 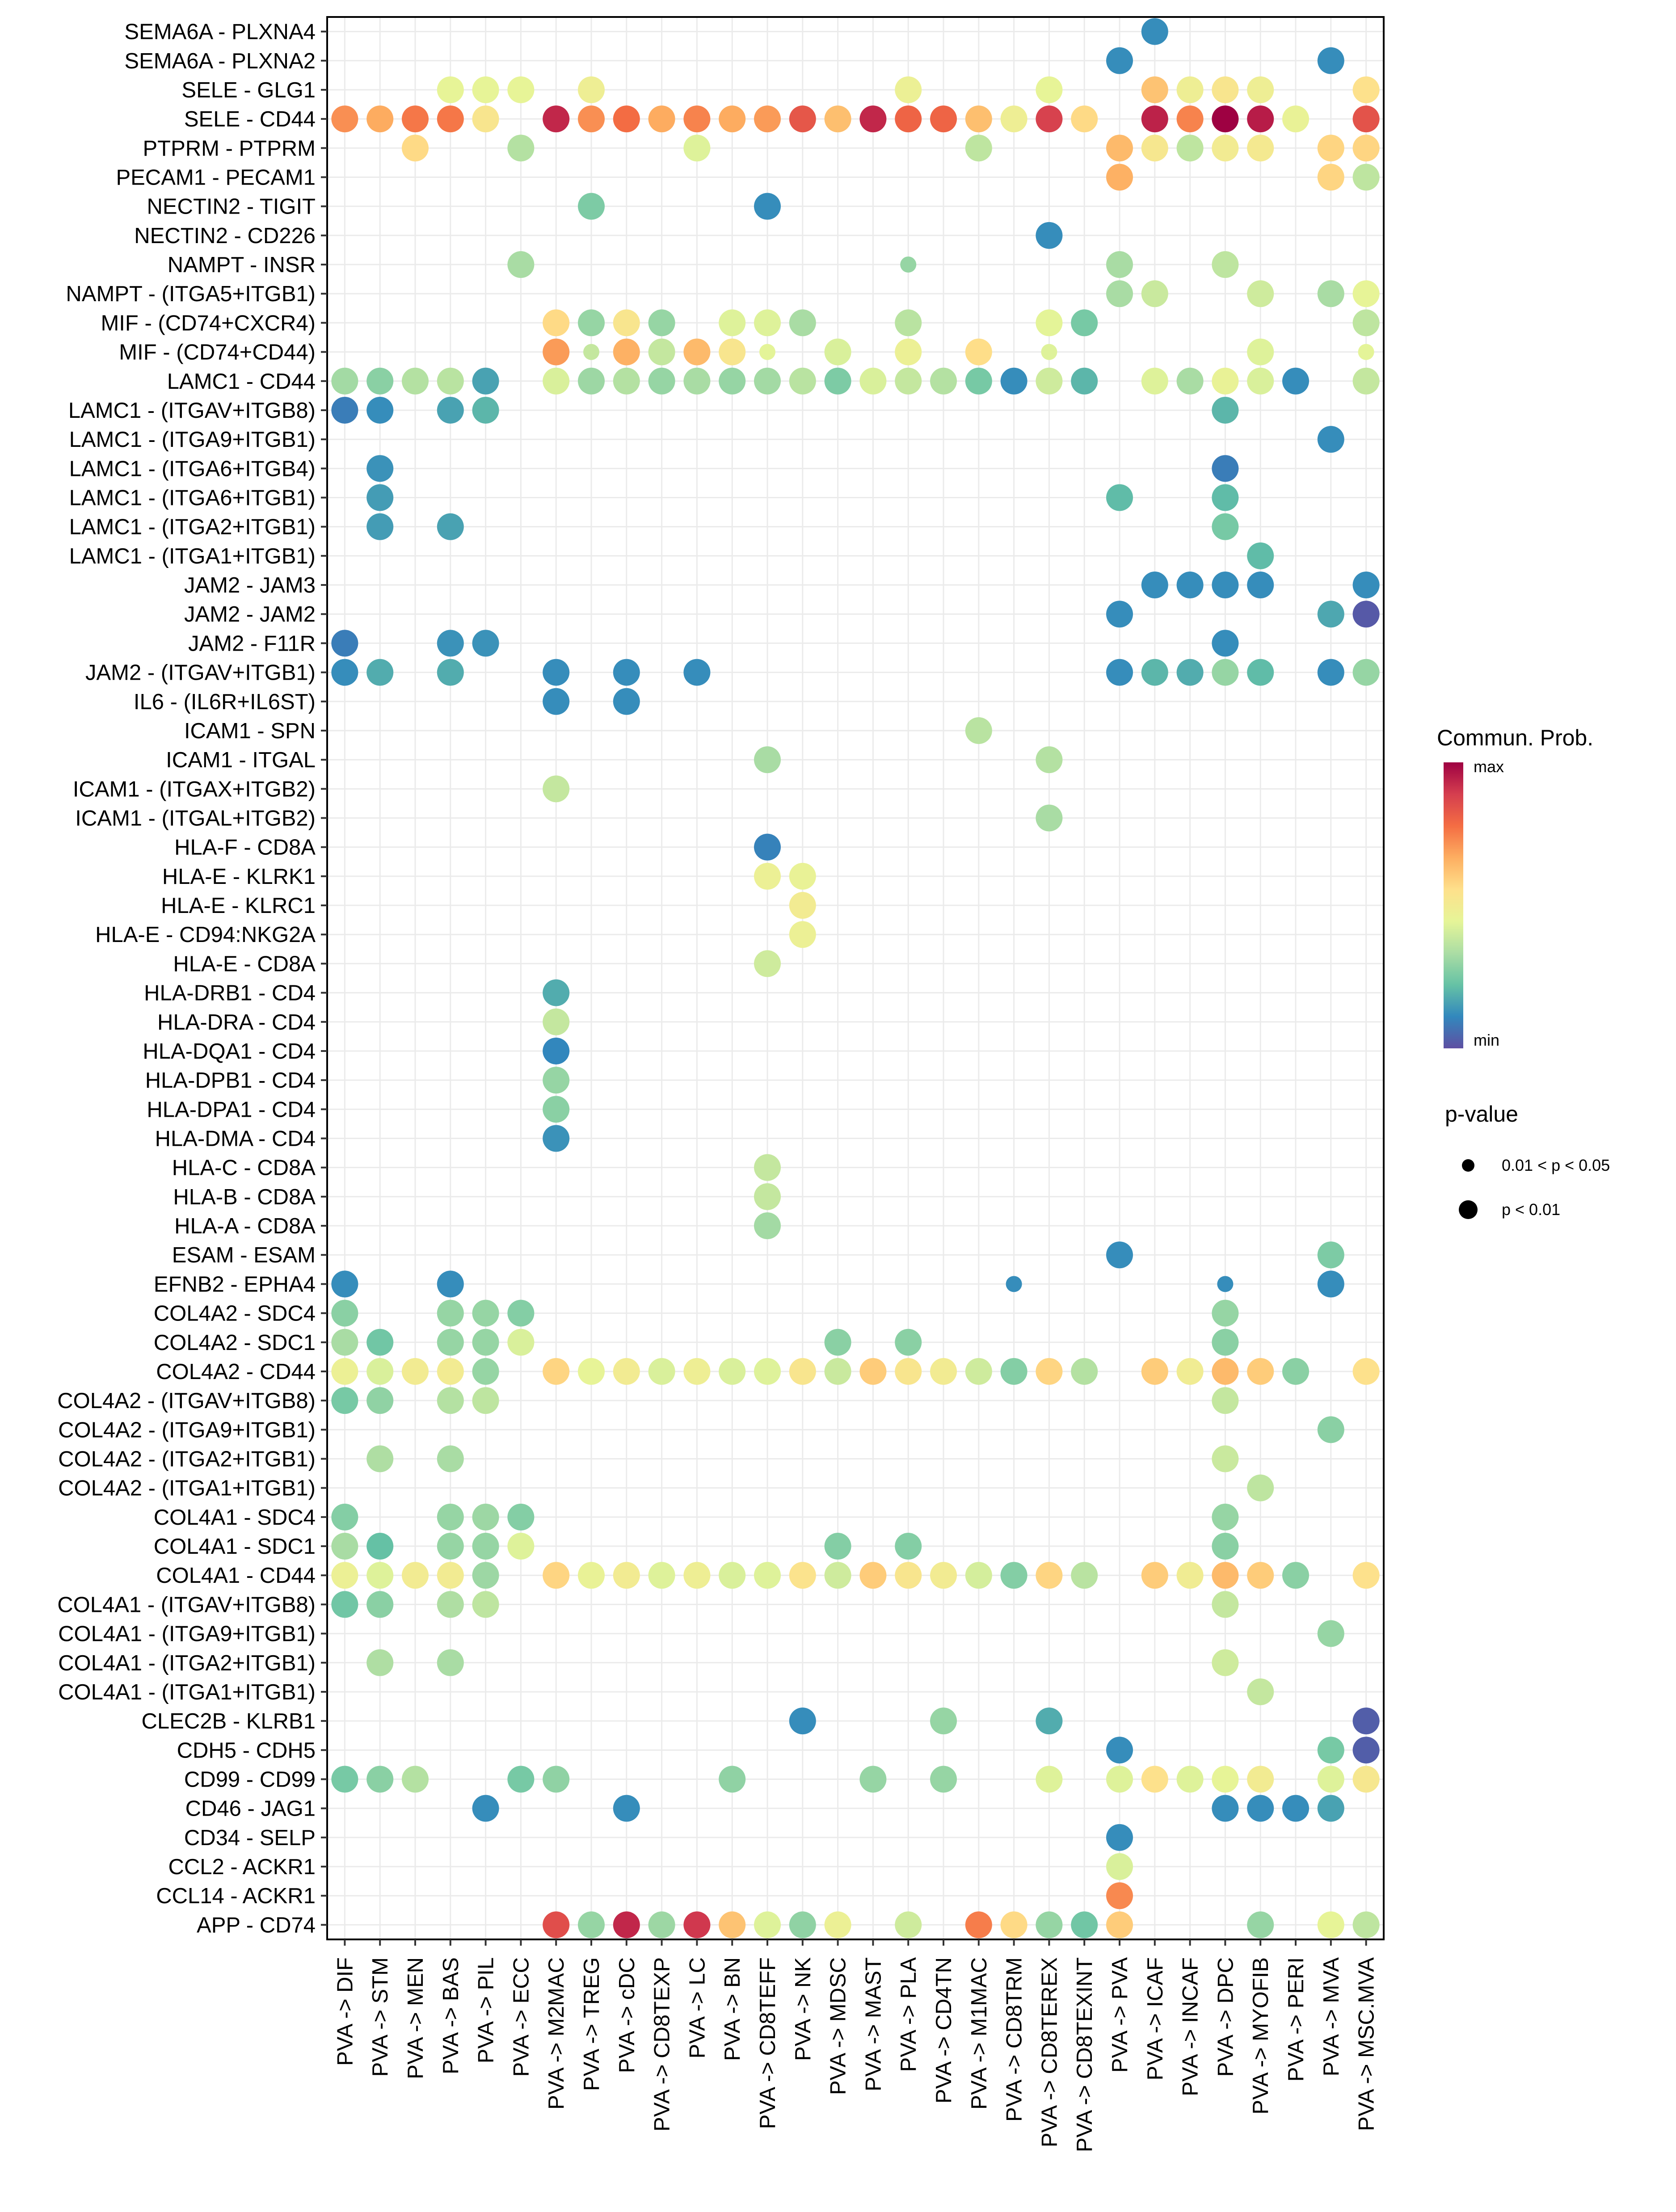 I want to click on x-tick-label: PVA -> ICAF, so click(x=1155, y=2018).